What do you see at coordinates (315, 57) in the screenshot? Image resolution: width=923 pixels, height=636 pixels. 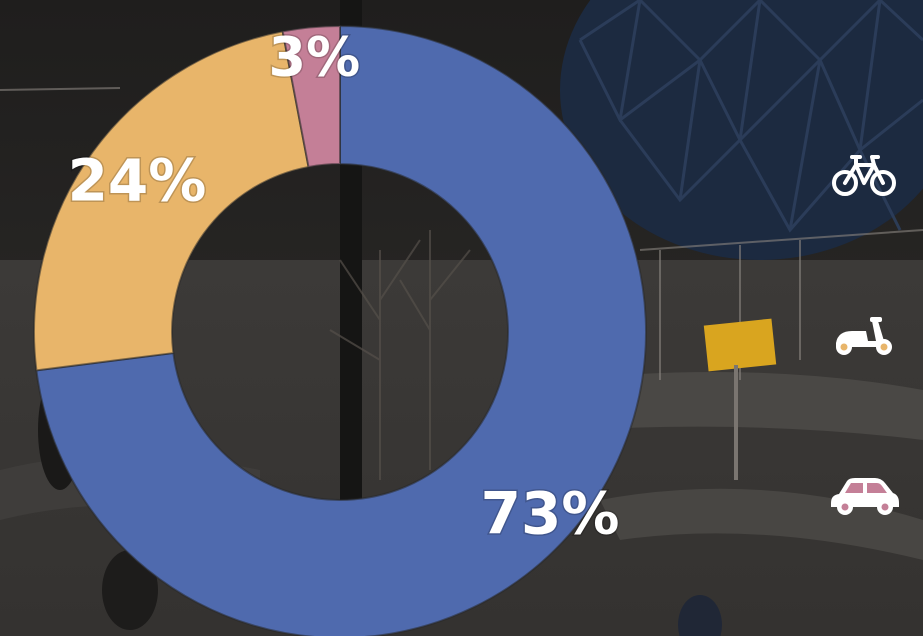 I see `donut-label-car: 3%` at bounding box center [315, 57].